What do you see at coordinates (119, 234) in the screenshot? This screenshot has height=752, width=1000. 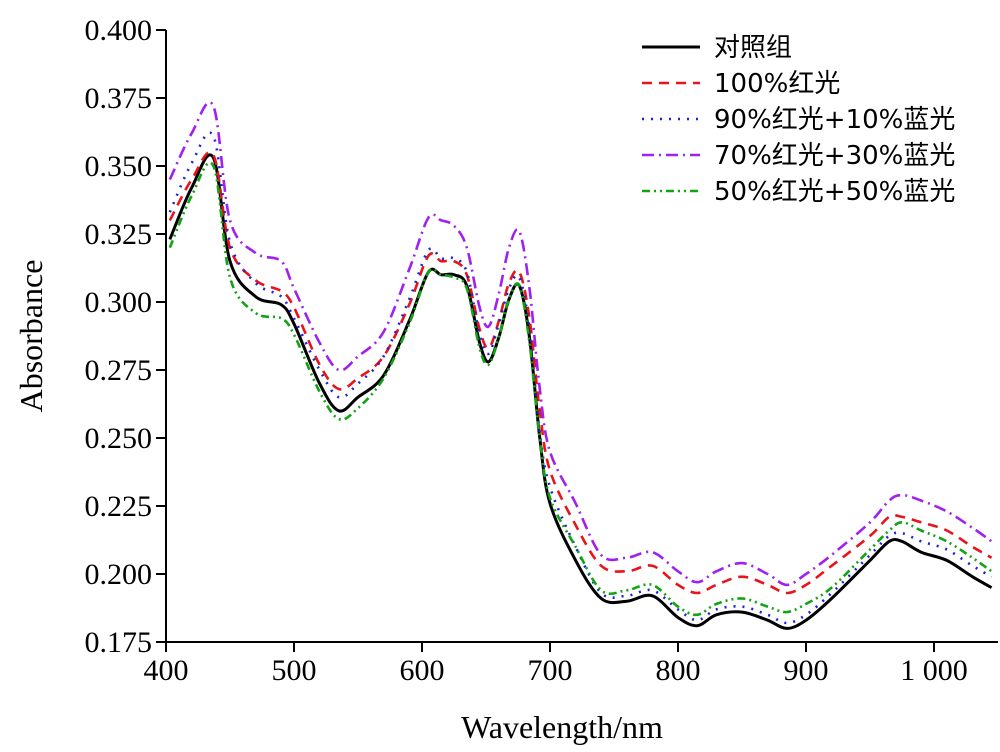 I see `y-tick-label: 0.325` at bounding box center [119, 234].